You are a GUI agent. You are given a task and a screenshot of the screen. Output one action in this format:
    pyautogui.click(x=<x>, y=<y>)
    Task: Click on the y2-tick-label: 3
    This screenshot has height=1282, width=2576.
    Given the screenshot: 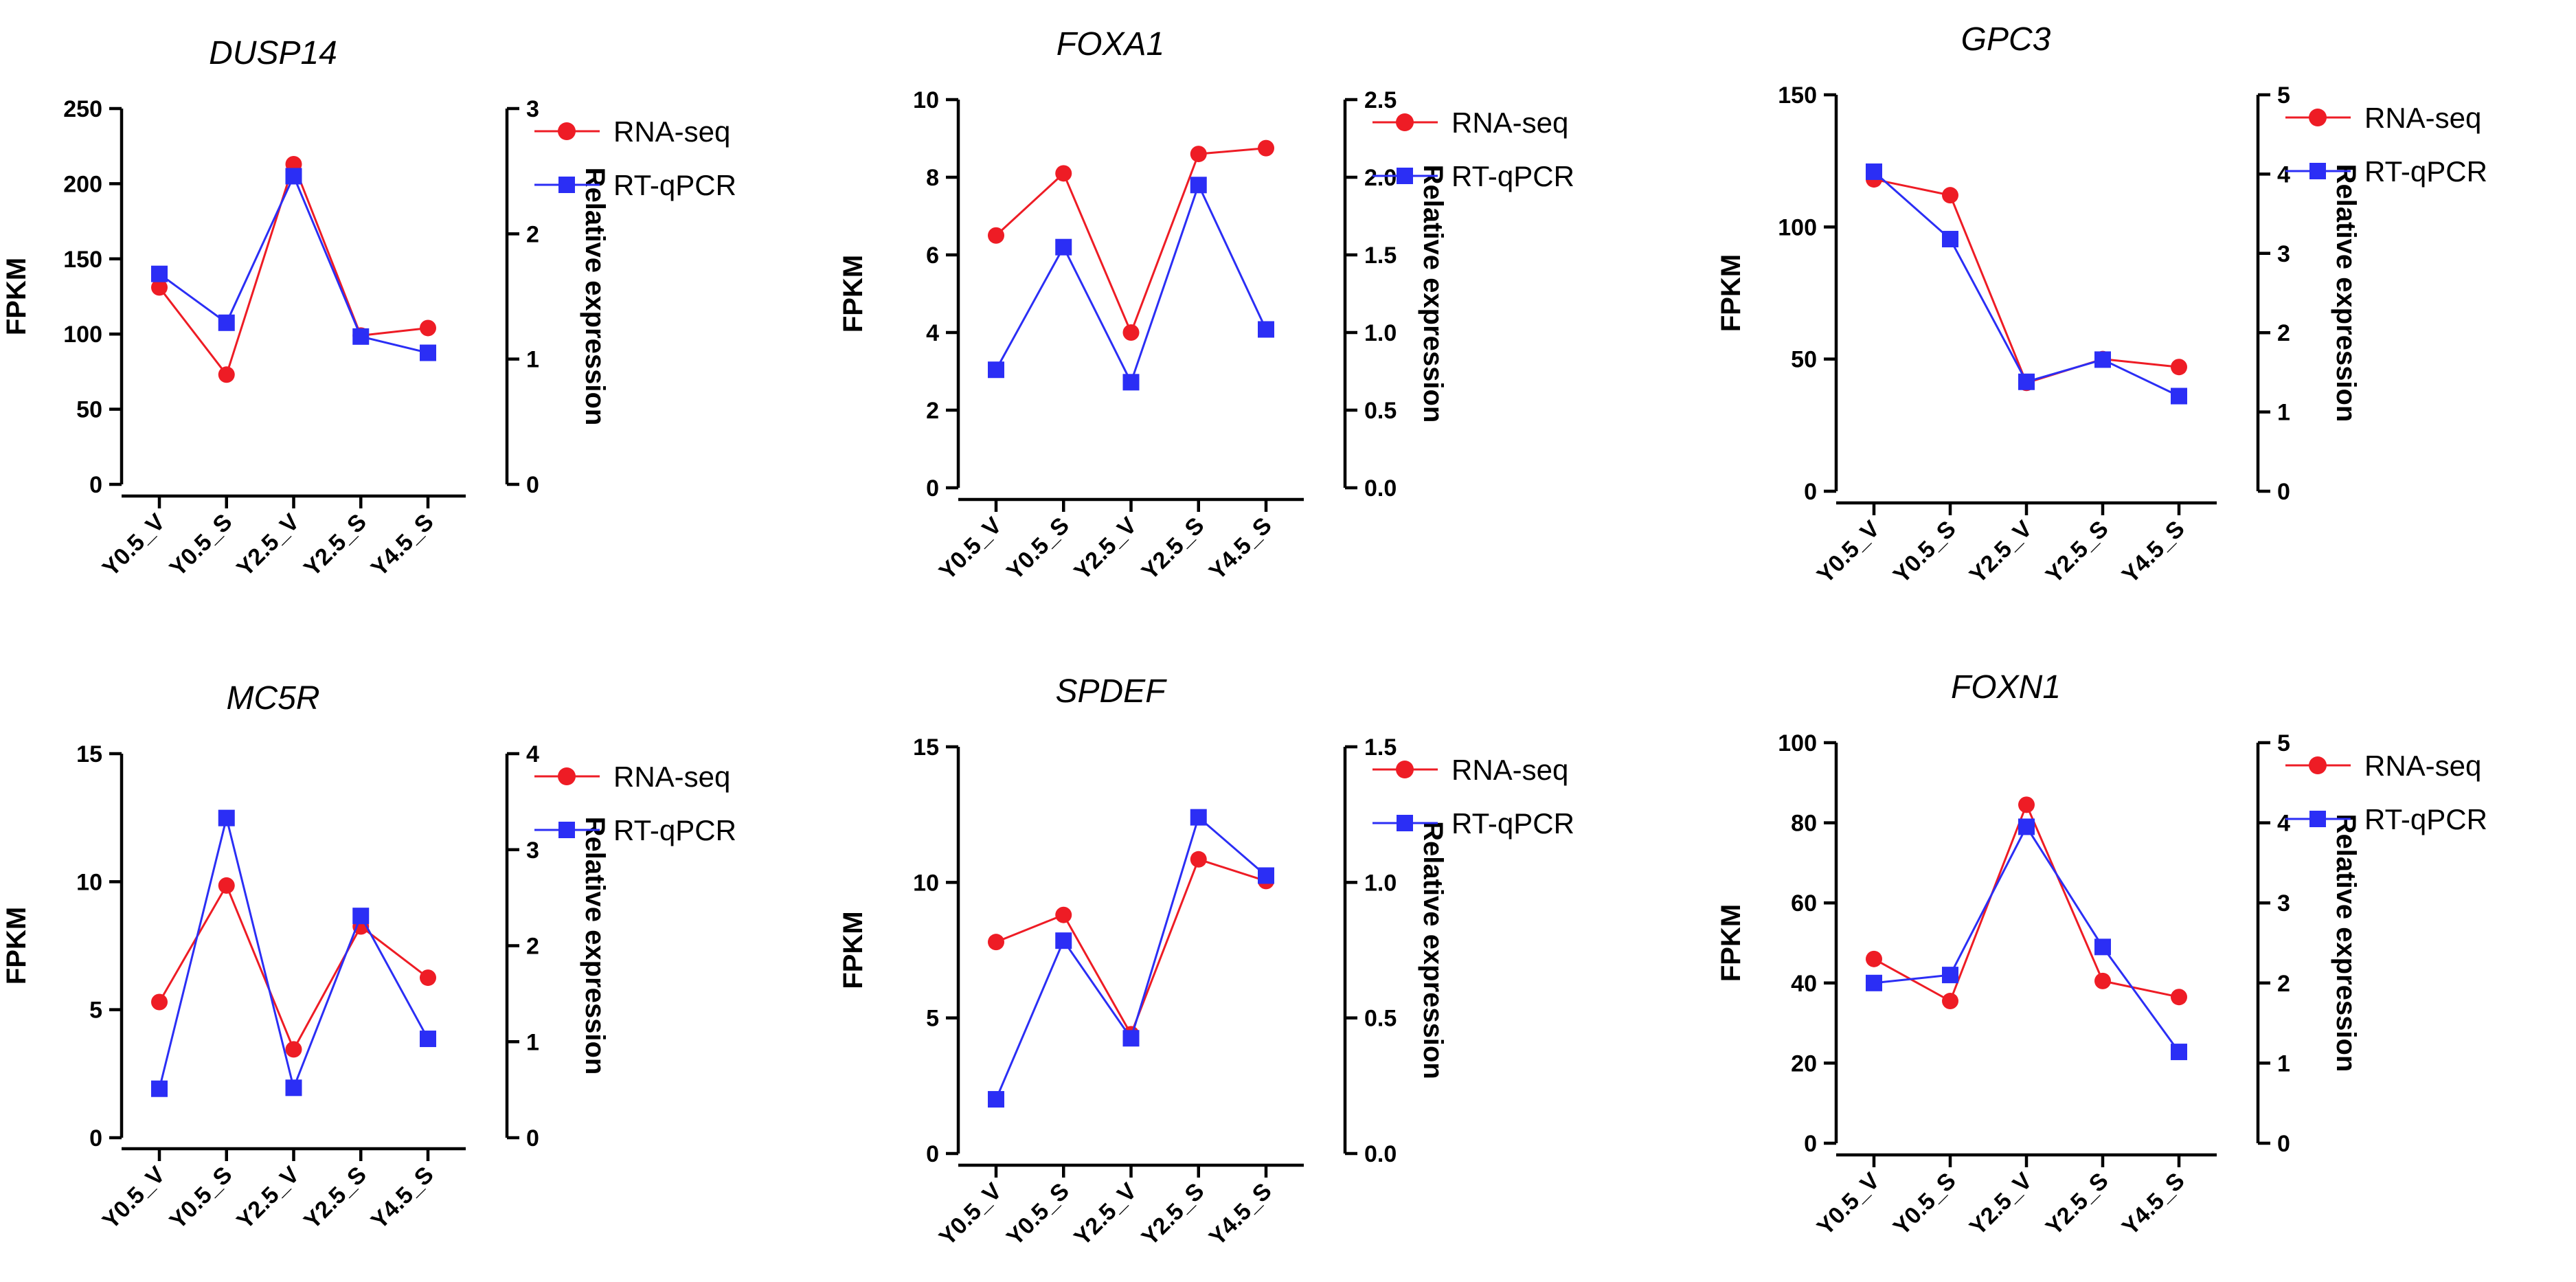 What is the action you would take?
    pyautogui.click(x=2283, y=254)
    